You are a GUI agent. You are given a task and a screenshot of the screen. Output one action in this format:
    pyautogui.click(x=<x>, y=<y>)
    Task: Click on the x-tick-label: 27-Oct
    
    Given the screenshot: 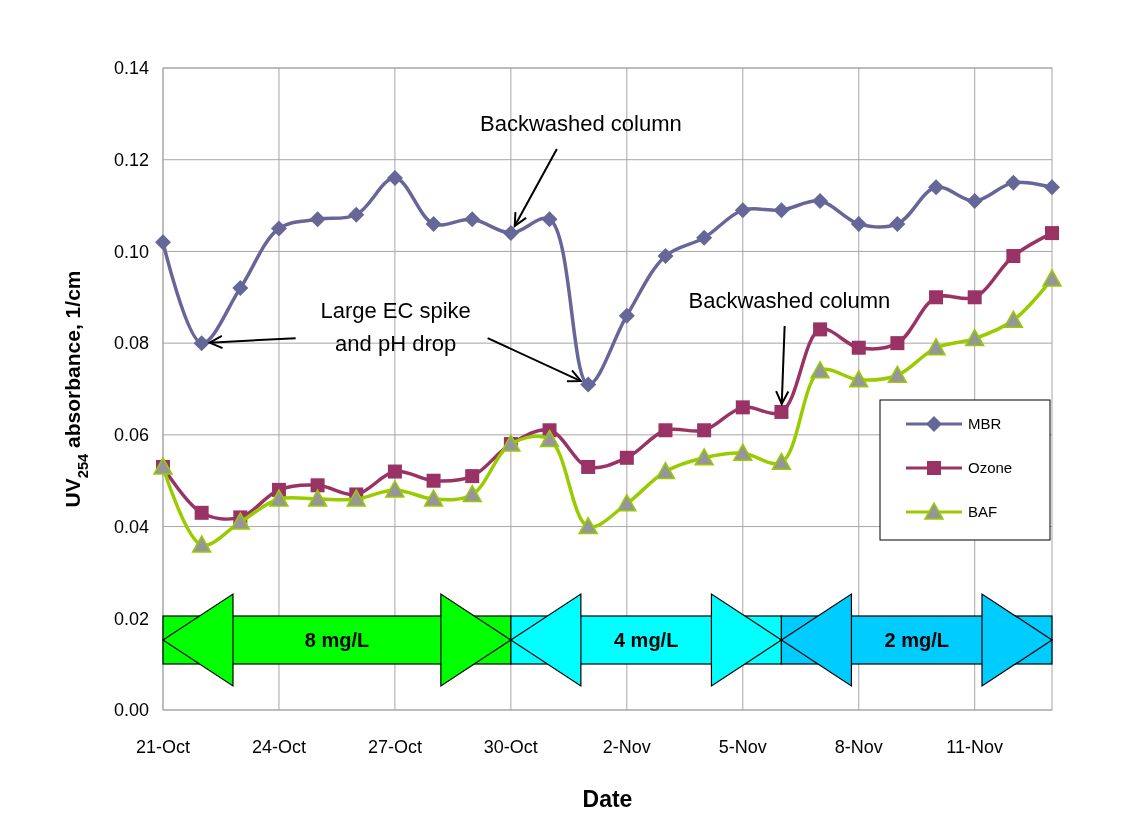 What is the action you would take?
    pyautogui.click(x=394, y=747)
    